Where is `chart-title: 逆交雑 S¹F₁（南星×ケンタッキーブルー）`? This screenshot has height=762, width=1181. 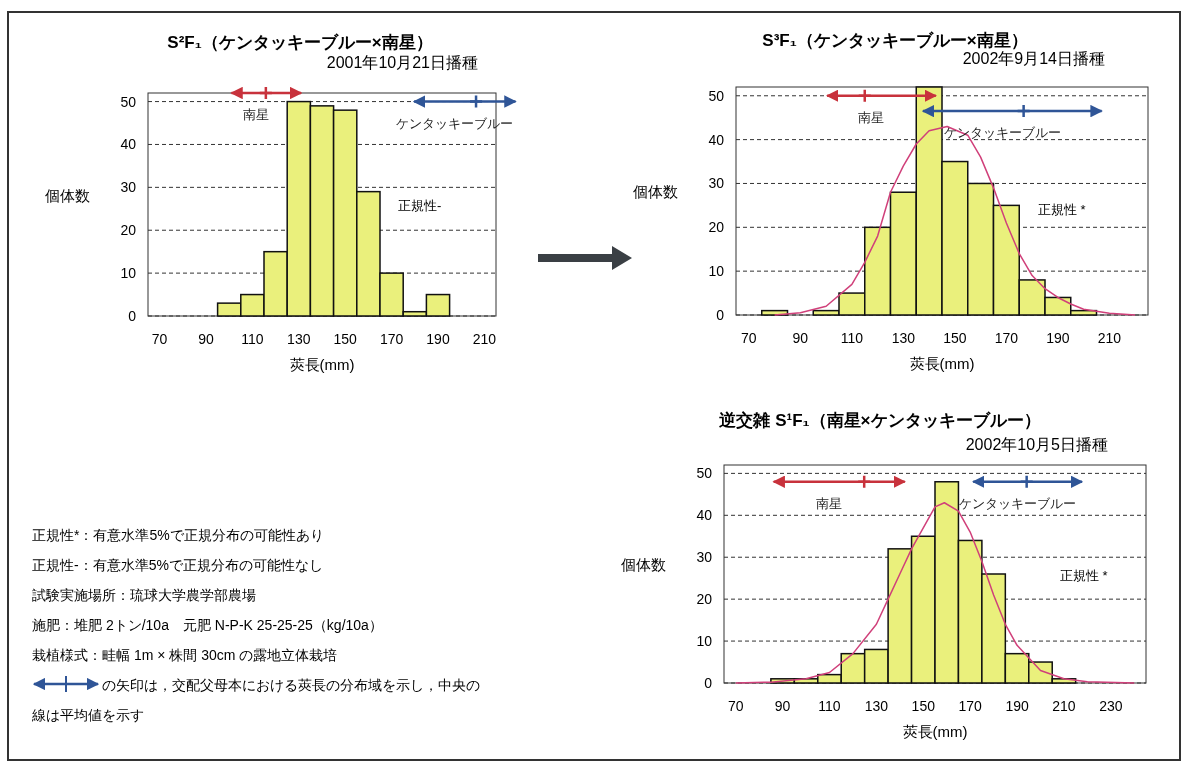 chart-title: 逆交雑 S¹F₁（南星×ケンタッキーブルー） is located at coordinates (879, 420).